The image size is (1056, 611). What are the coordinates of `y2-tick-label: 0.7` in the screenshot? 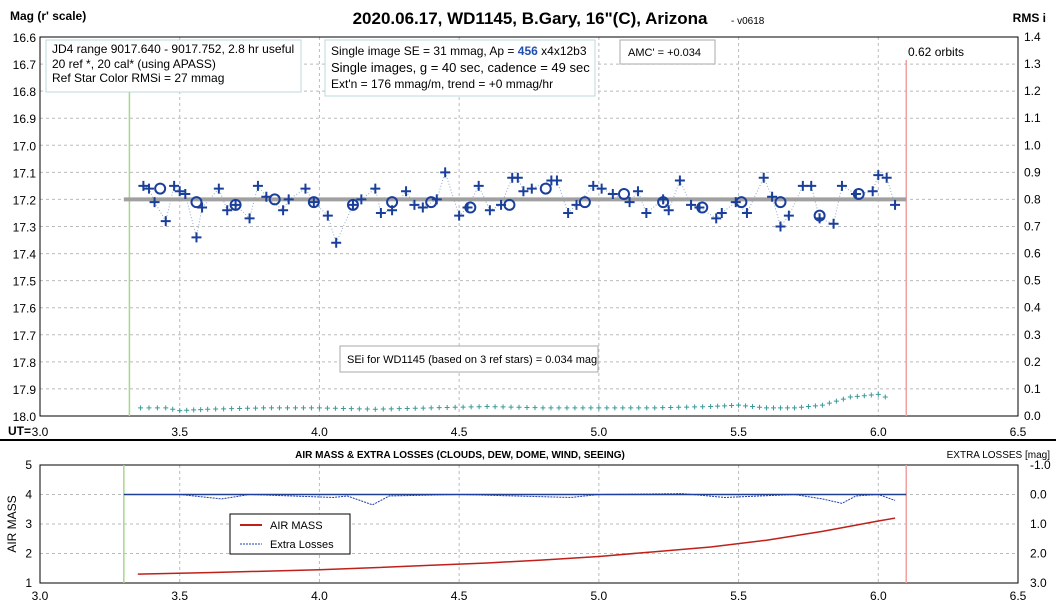 It's located at (1032, 227).